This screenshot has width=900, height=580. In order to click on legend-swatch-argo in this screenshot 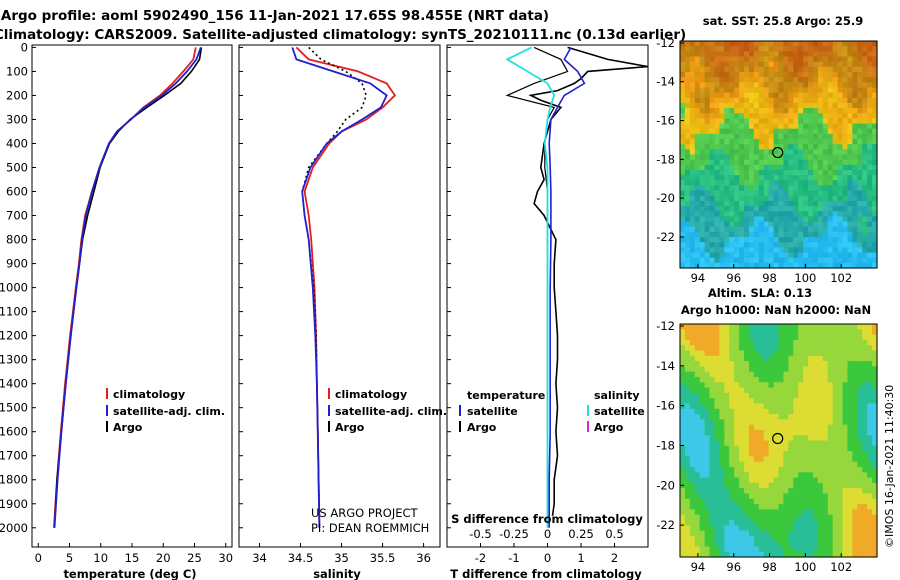, I will do `click(107, 426)`.